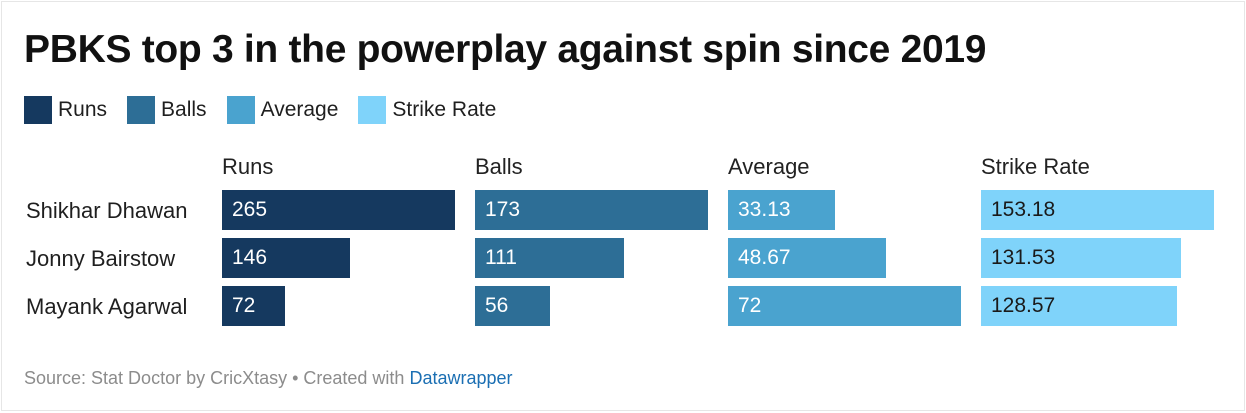 Image resolution: width=1246 pixels, height=413 pixels. Describe the element at coordinates (444, 109) in the screenshot. I see `legend-label: Strike Rate` at that location.